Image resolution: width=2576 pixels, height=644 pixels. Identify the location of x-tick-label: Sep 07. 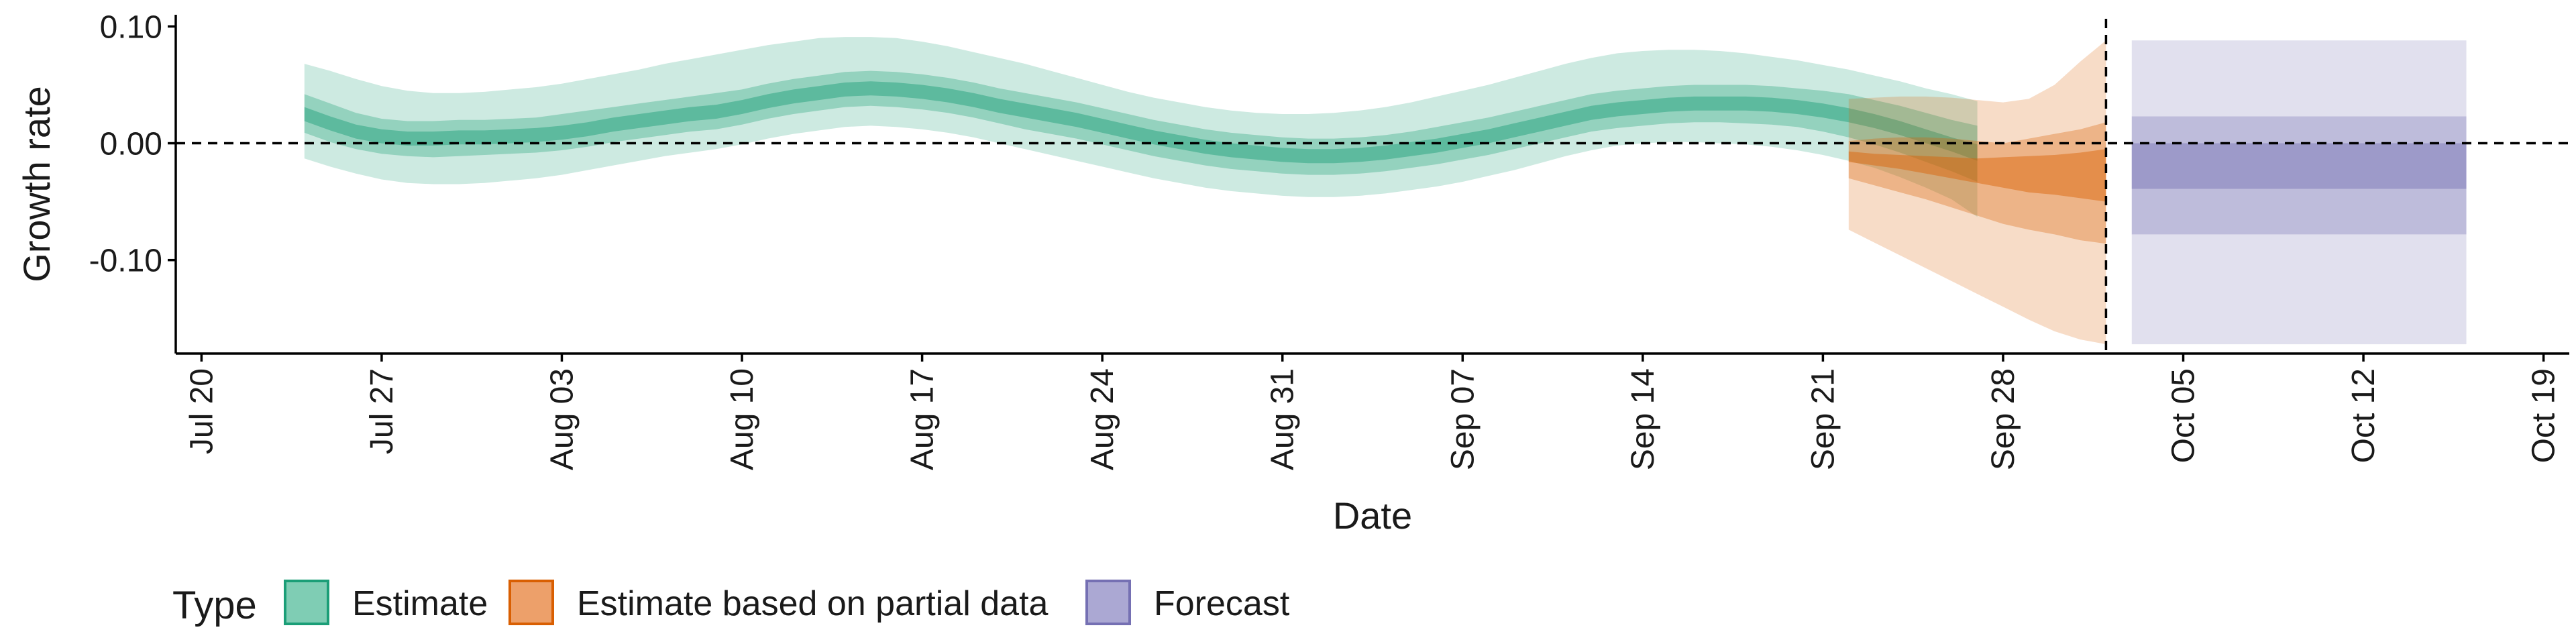
(1463, 419).